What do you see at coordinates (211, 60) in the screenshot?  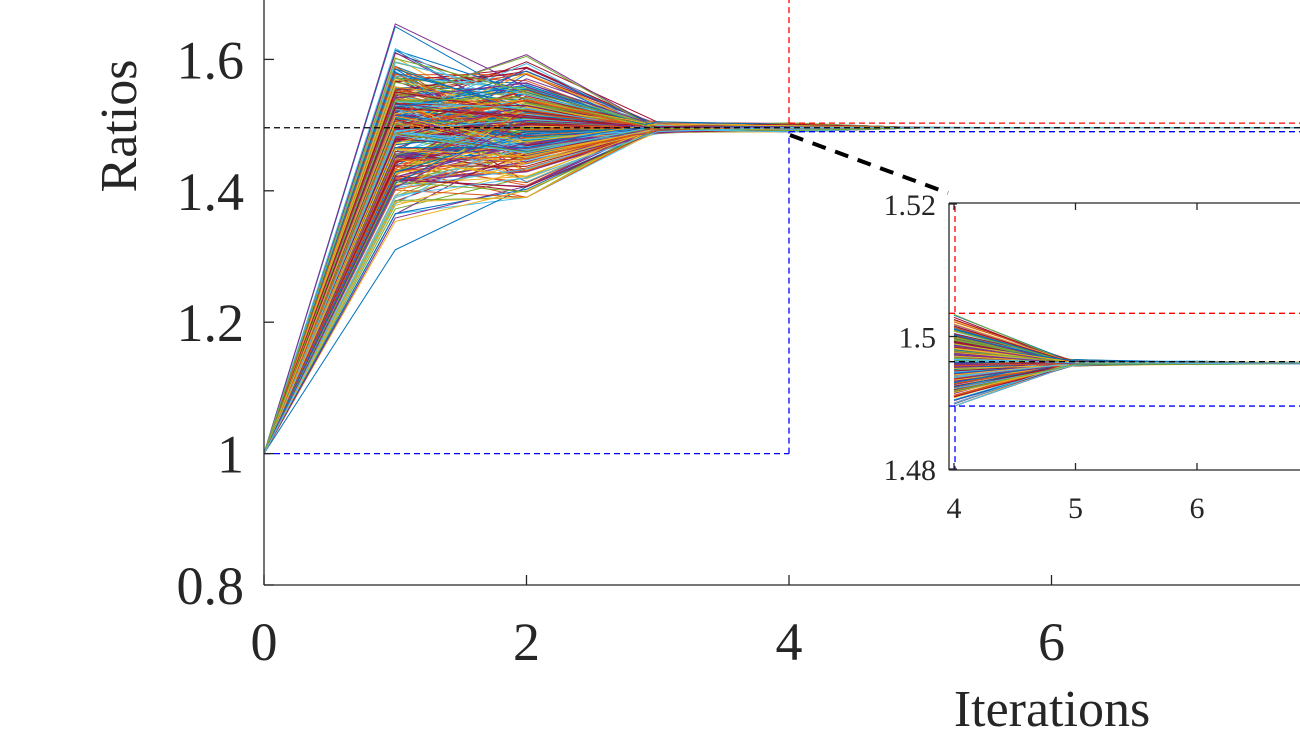 I see `y-tick-label: 1.6` at bounding box center [211, 60].